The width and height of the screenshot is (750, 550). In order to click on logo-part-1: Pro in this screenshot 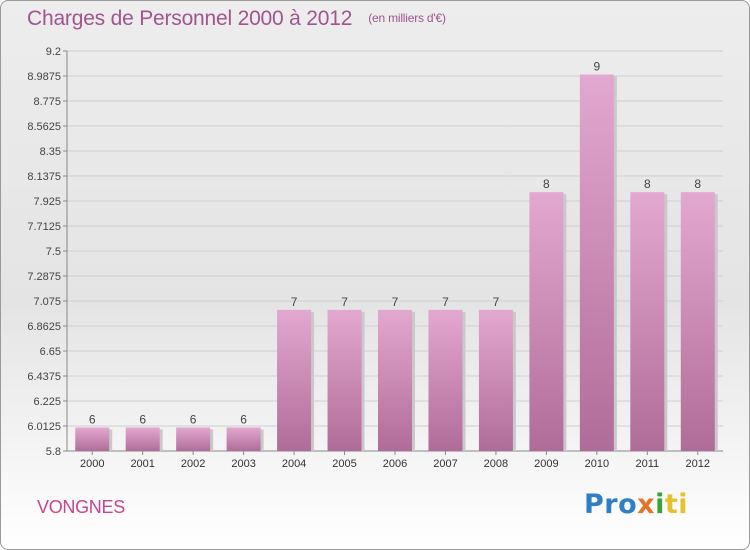, I will do `click(611, 504)`.